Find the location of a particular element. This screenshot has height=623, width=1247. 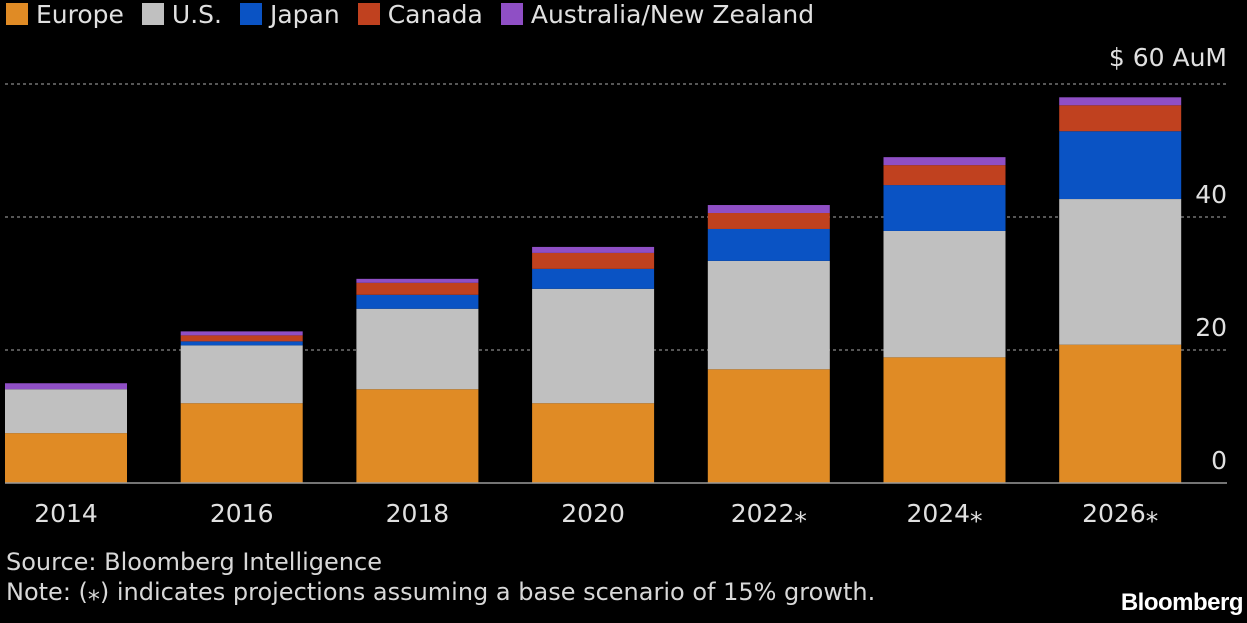

y-tick-label: 40 is located at coordinates (1211, 194).